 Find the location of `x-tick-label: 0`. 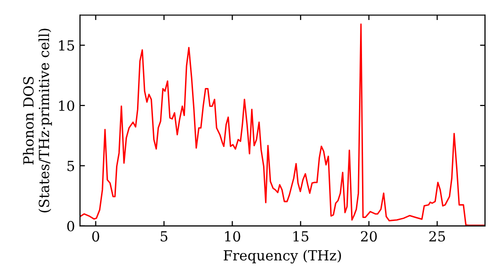

x-tick-label: 0 is located at coordinates (96, 236).